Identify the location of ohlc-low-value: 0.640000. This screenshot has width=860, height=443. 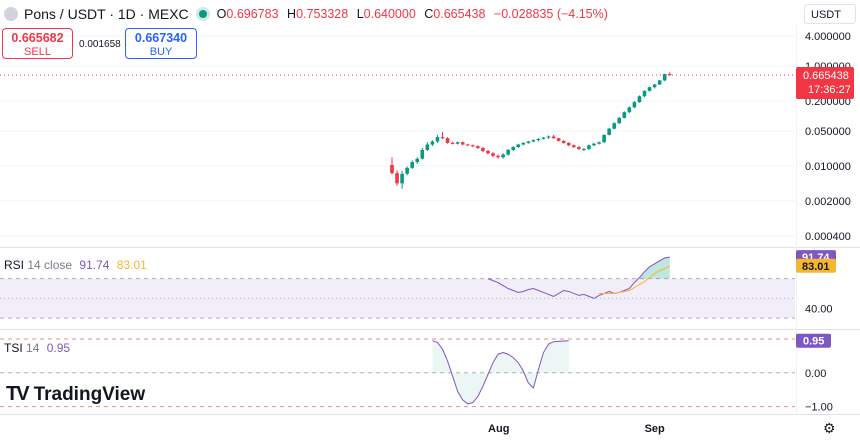
(389, 14).